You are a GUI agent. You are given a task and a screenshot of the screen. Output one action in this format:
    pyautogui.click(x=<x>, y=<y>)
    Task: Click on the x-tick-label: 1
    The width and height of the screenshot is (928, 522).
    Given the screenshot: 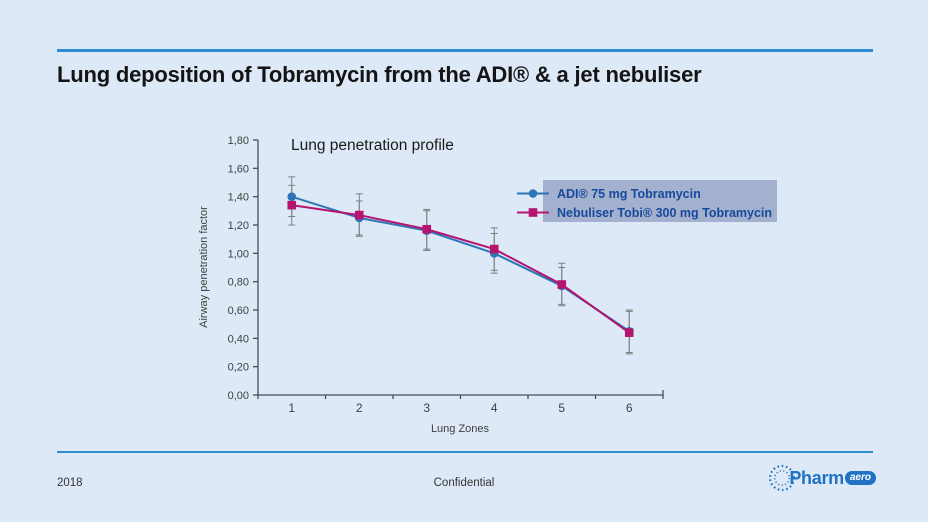 What is the action you would take?
    pyautogui.click(x=291, y=408)
    